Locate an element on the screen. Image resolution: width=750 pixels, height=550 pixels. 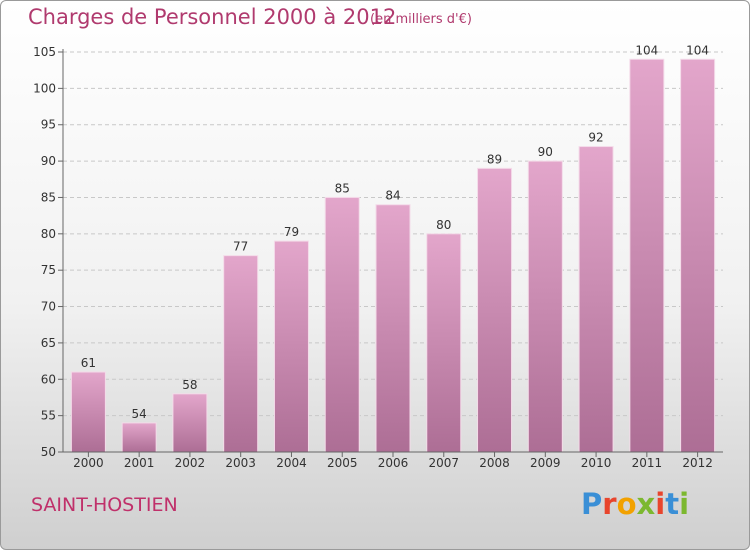
chart-title: Charges de Personnel 2000 à 2012 is located at coordinates (212, 17).